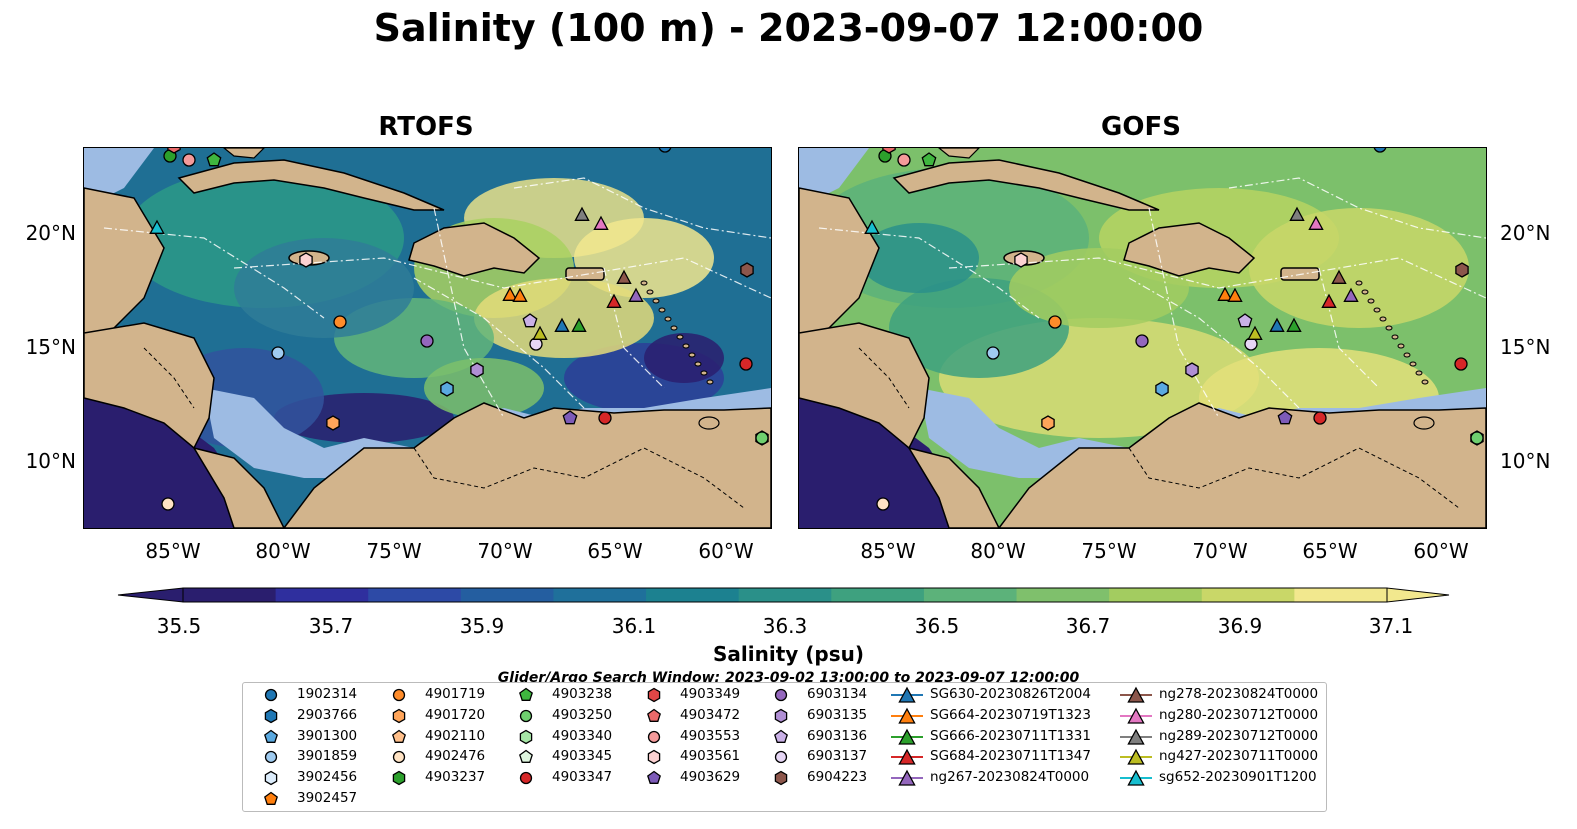 The width and height of the screenshot is (1577, 829). What do you see at coordinates (783, 595) in the screenshot?
I see `salinity-colorbar` at bounding box center [783, 595].